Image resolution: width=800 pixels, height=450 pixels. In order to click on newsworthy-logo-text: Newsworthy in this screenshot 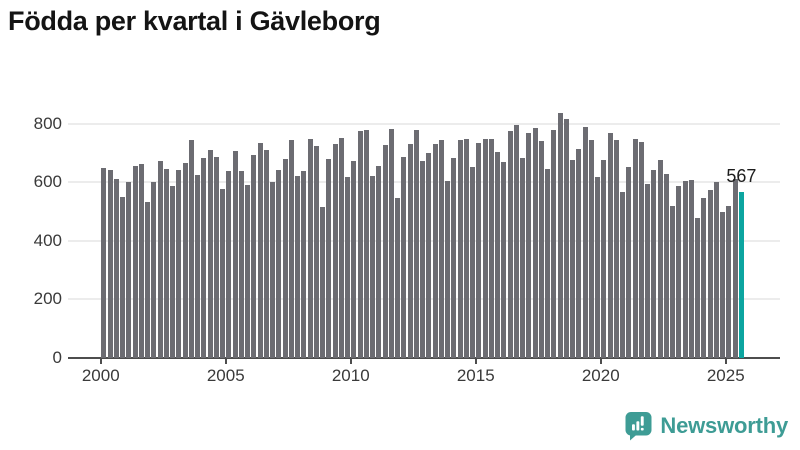, I will do `click(724, 425)`.